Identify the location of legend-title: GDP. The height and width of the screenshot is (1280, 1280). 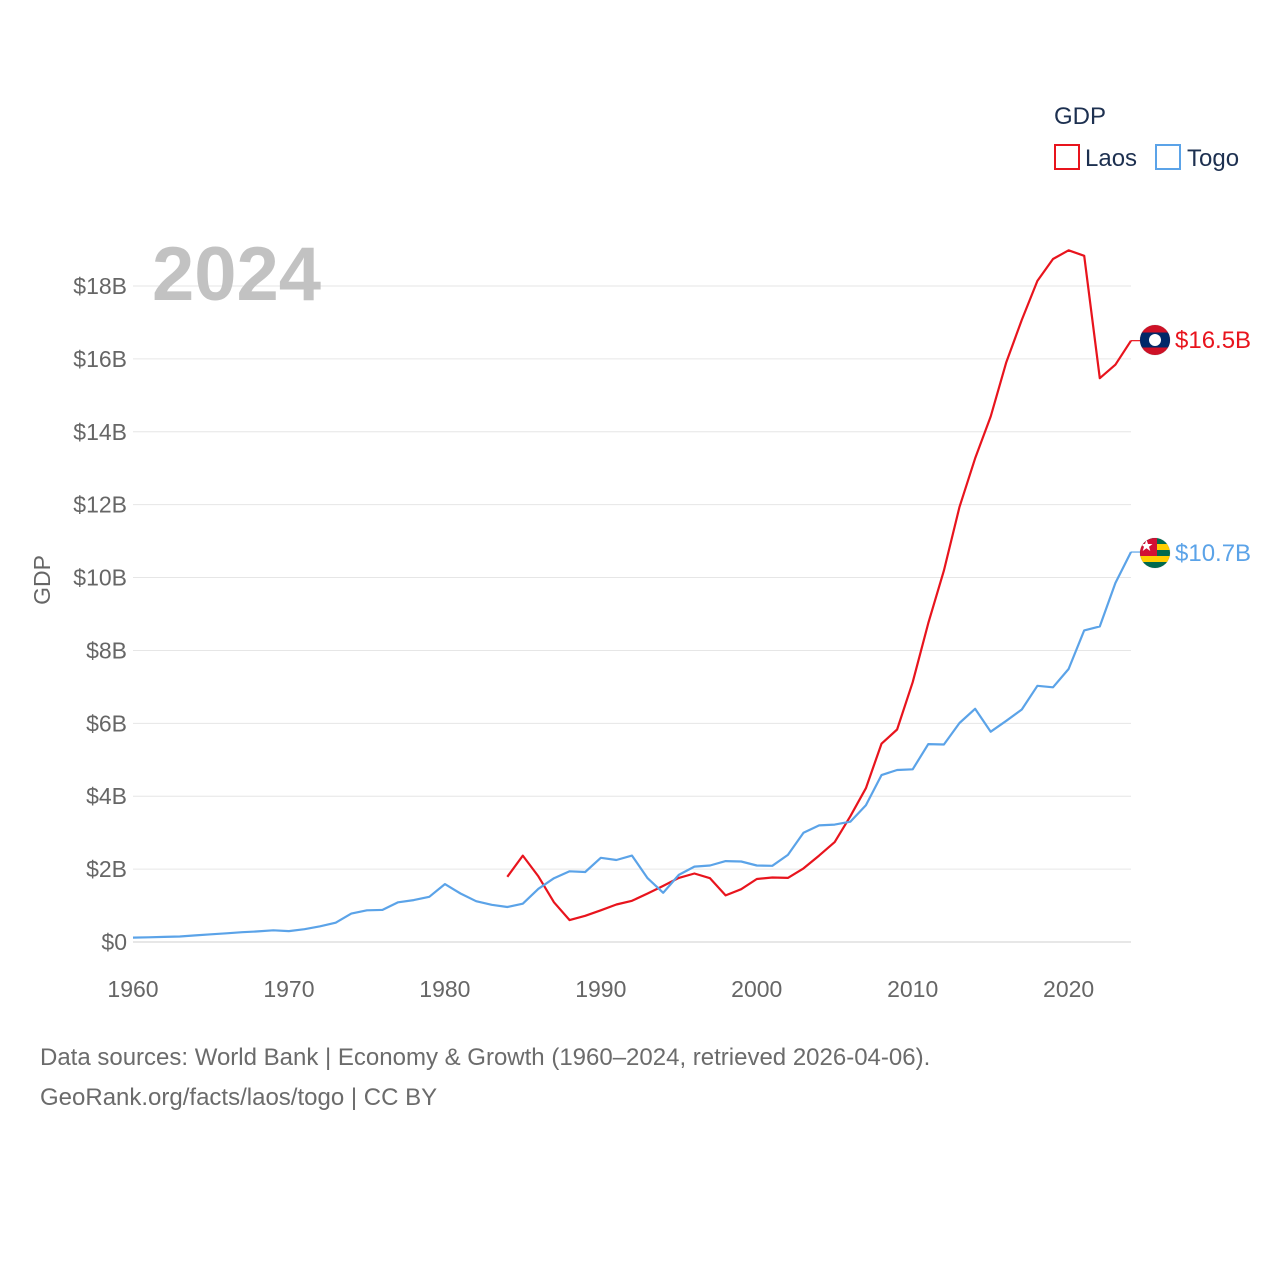
(1080, 116).